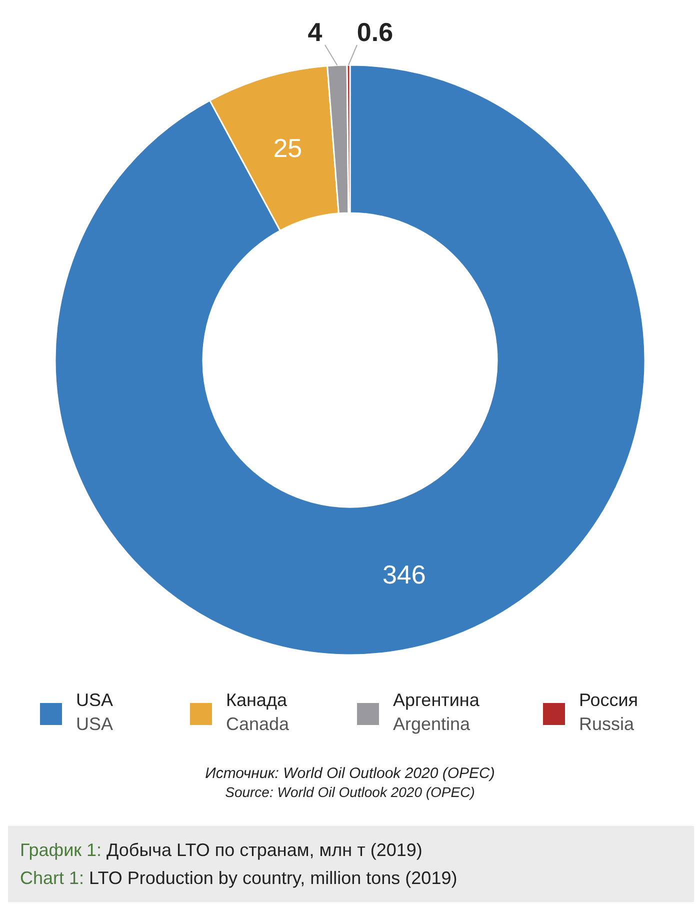 The width and height of the screenshot is (700, 911). What do you see at coordinates (350, 773) in the screenshot?
I see `text: Источник: World Oil Outlook 2020 (OPEC)` at bounding box center [350, 773].